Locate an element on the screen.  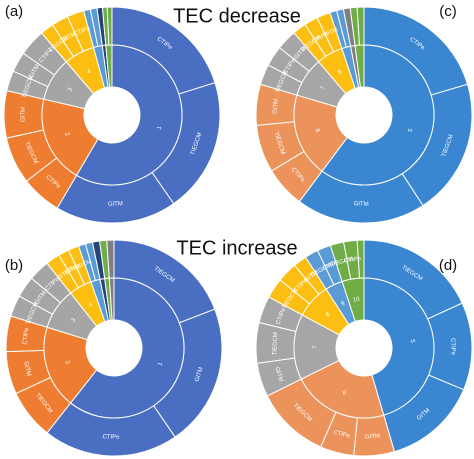
panel-label: (a) is located at coordinates (14, 11).